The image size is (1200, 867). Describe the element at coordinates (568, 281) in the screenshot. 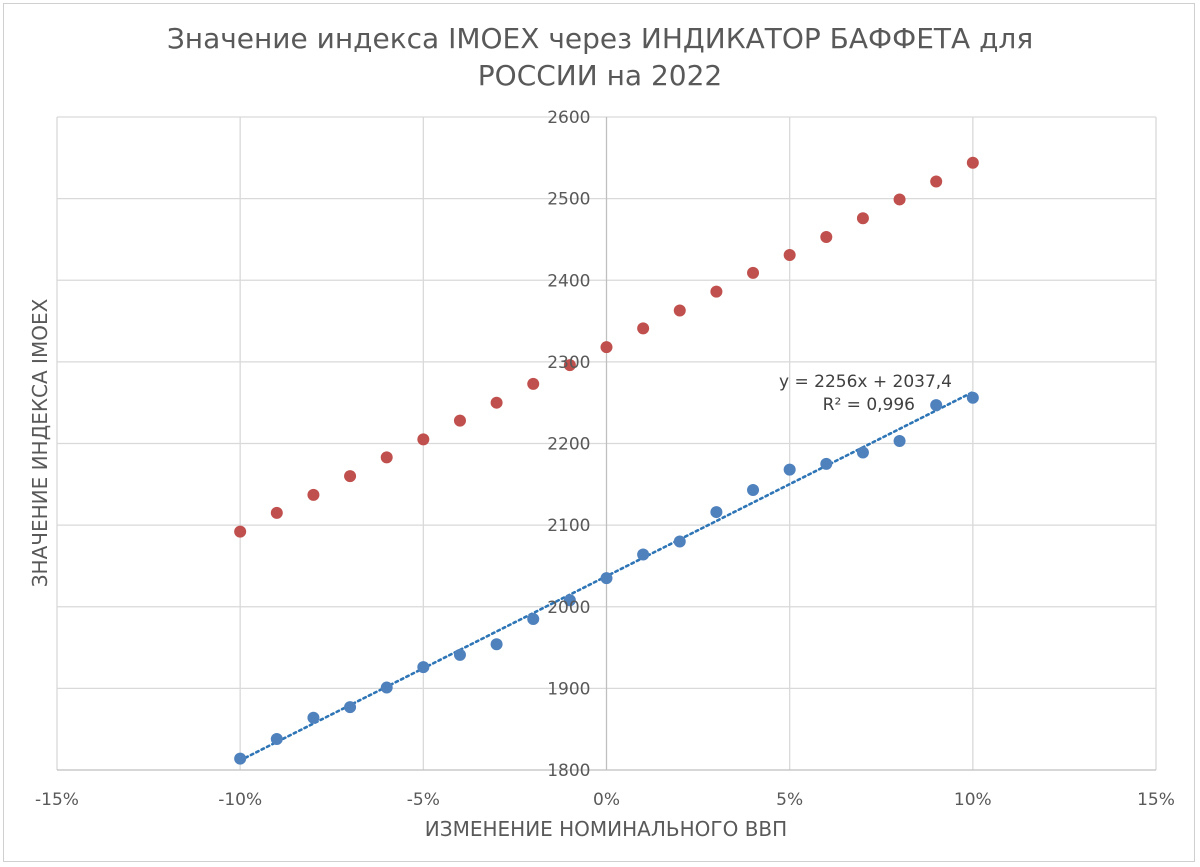

I see `y-tick-label: 2400` at that location.